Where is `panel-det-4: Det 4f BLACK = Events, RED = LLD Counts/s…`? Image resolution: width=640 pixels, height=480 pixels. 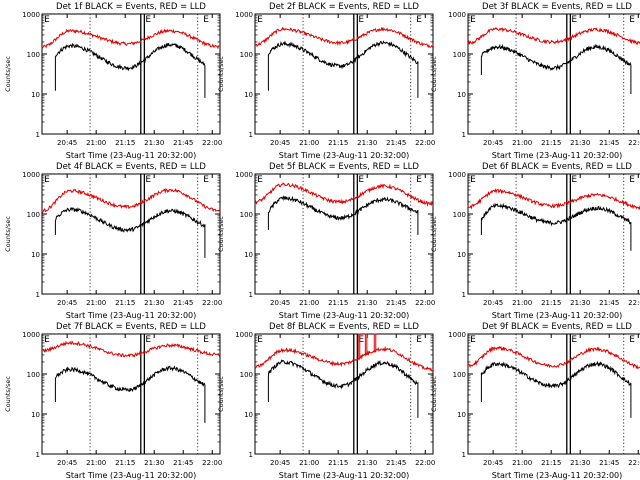 panel-det-4: Det 4f BLACK = Events, RED = LLD Counts/s… is located at coordinates (113, 241).